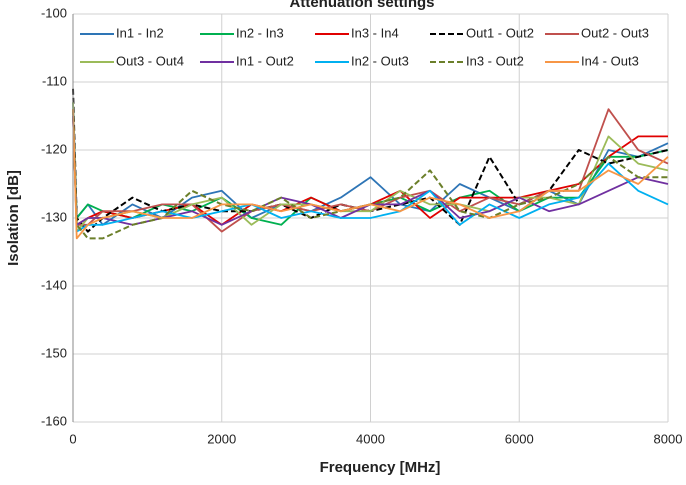  Describe the element at coordinates (610, 60) in the screenshot. I see `legend-label: In4 - Out3` at that location.